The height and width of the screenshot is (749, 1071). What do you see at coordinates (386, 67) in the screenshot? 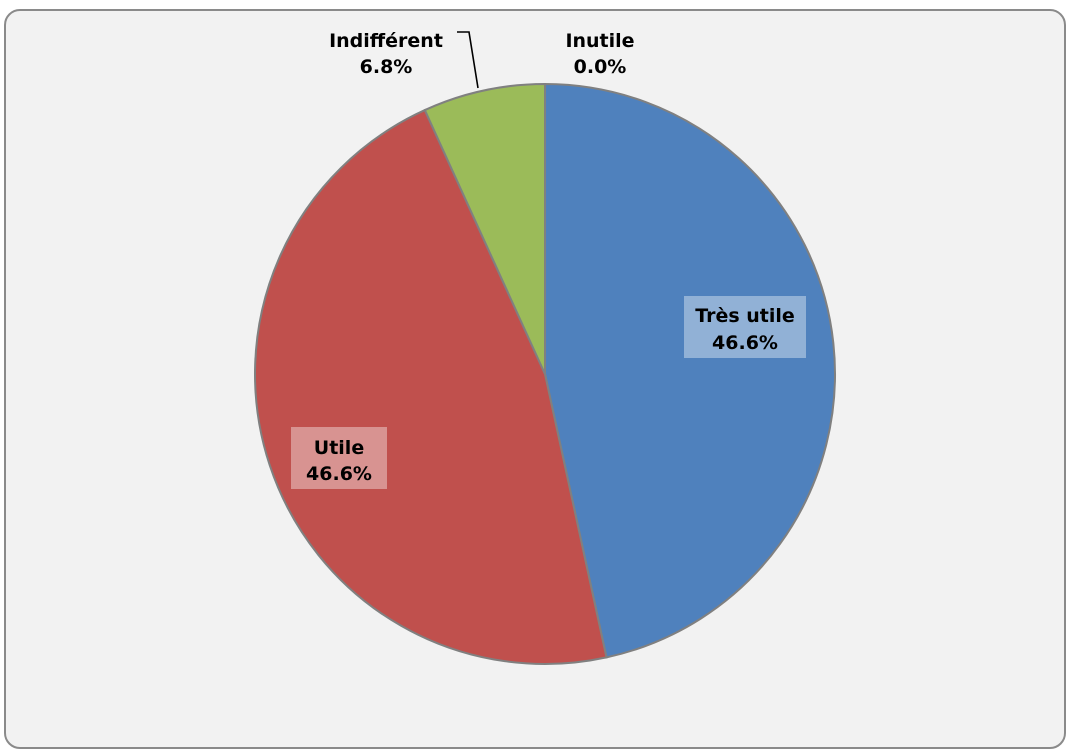
I see `label-indifferent-value: 6.8%` at bounding box center [386, 67].